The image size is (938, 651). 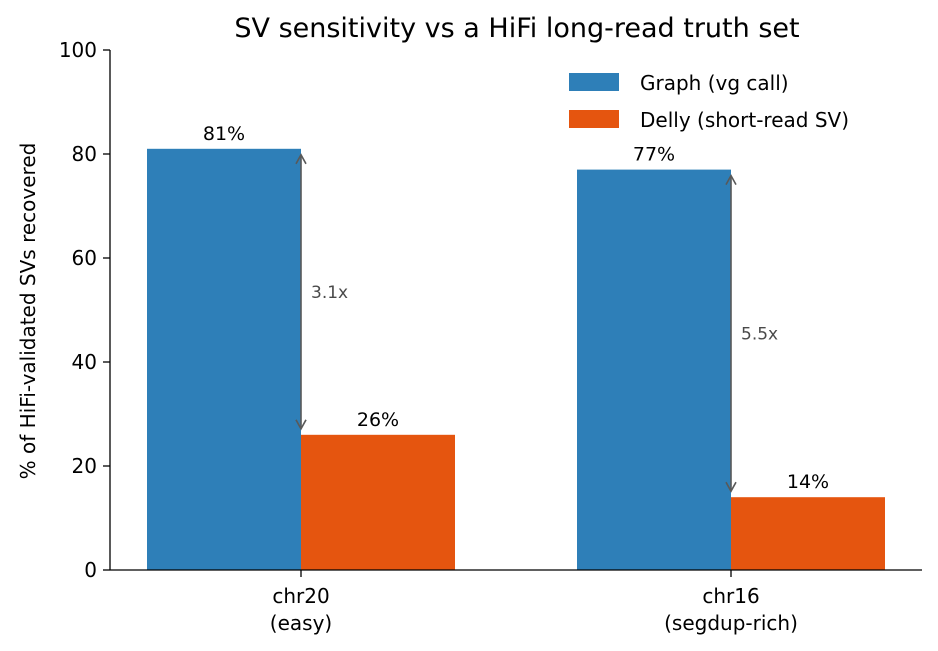 I want to click on data-label: 81%, so click(x=224, y=134).